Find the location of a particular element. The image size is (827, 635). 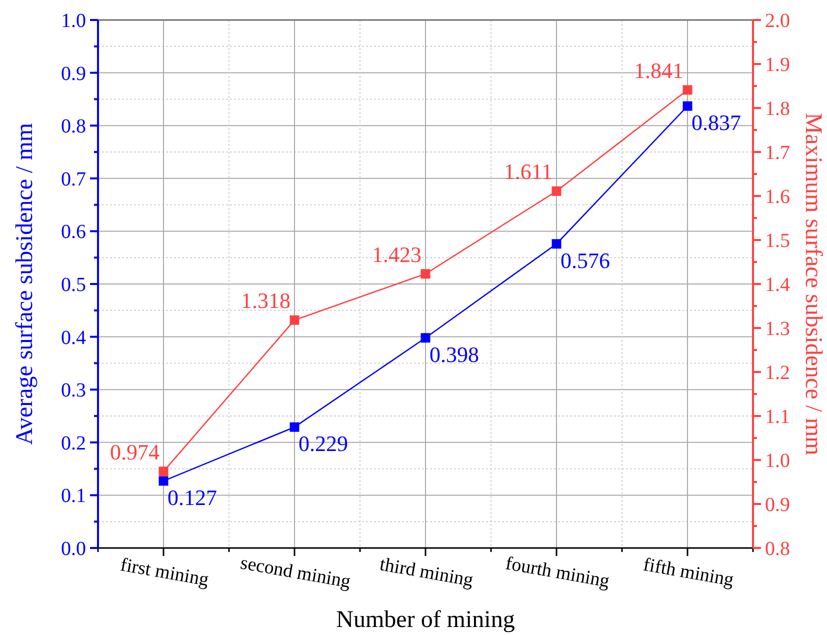

y2-tick-label: 1.8 is located at coordinates (777, 109).